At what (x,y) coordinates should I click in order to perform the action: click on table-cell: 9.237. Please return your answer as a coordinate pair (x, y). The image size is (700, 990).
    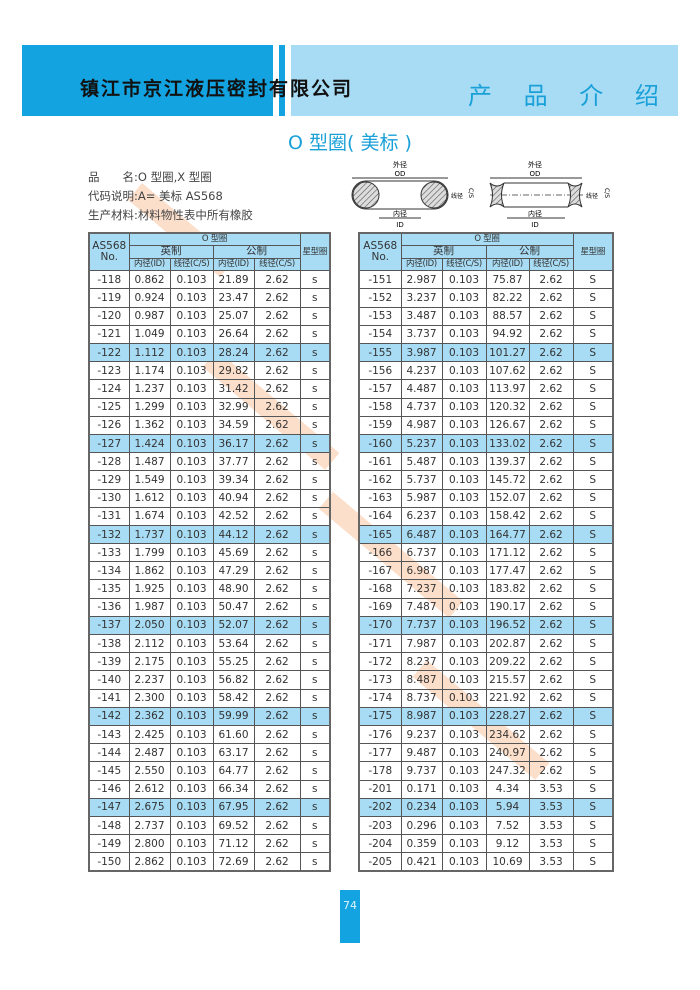
    Looking at the image, I should click on (421, 734).